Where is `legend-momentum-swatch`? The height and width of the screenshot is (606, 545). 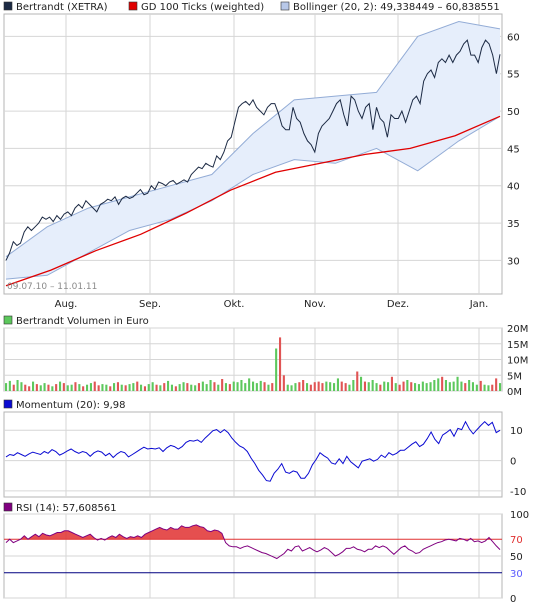 legend-momentum-swatch is located at coordinates (8, 404).